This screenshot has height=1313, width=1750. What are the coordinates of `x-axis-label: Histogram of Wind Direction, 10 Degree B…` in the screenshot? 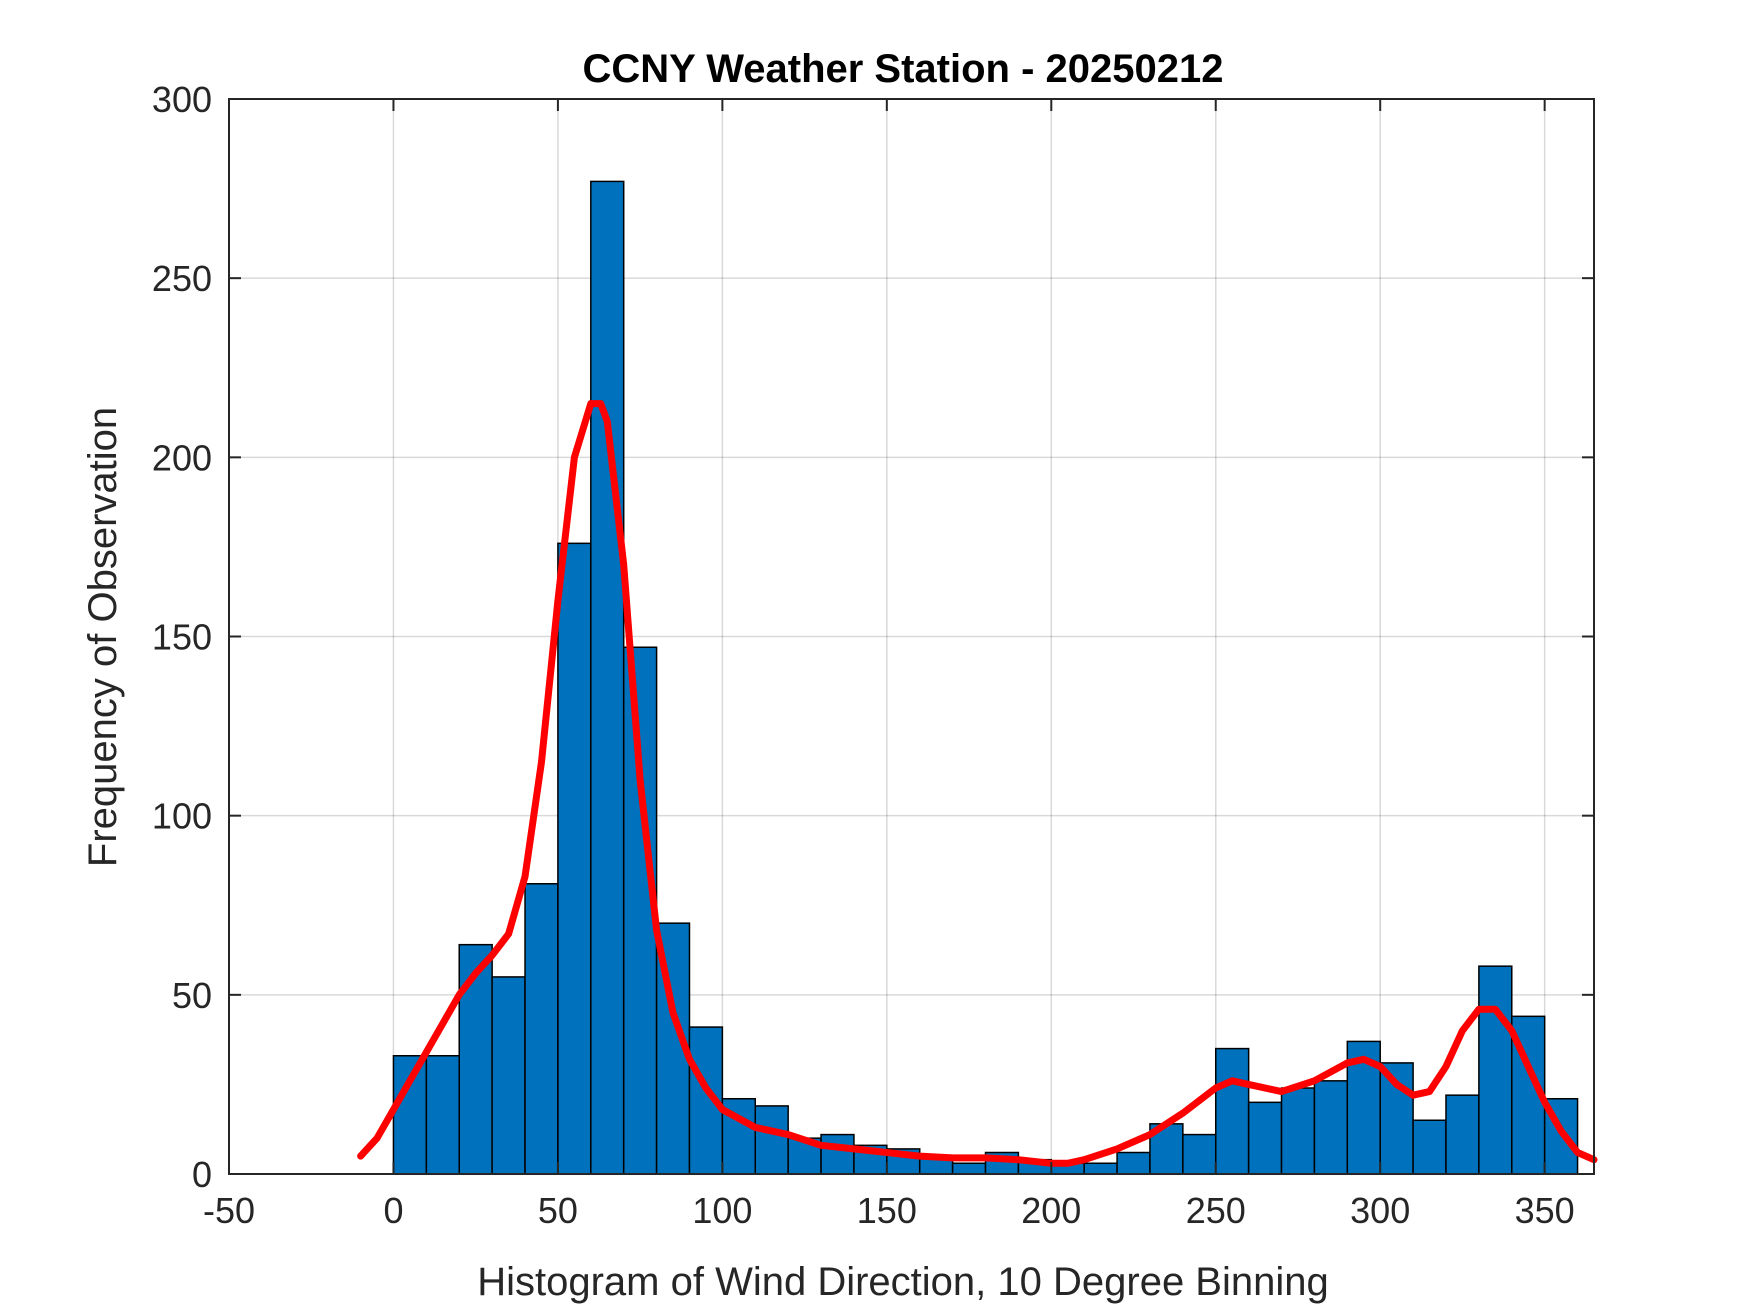 It's located at (903, 1282).